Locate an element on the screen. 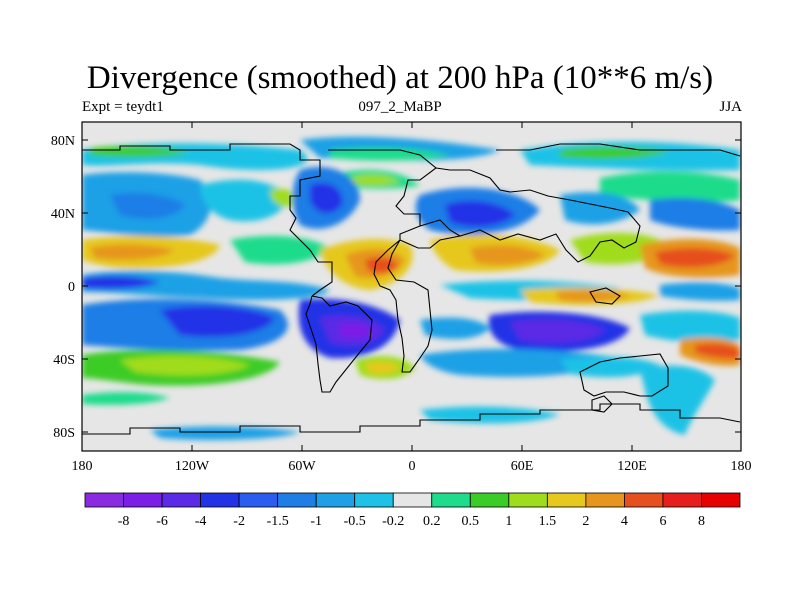  lon-label-120w: 120W is located at coordinates (192, 466).